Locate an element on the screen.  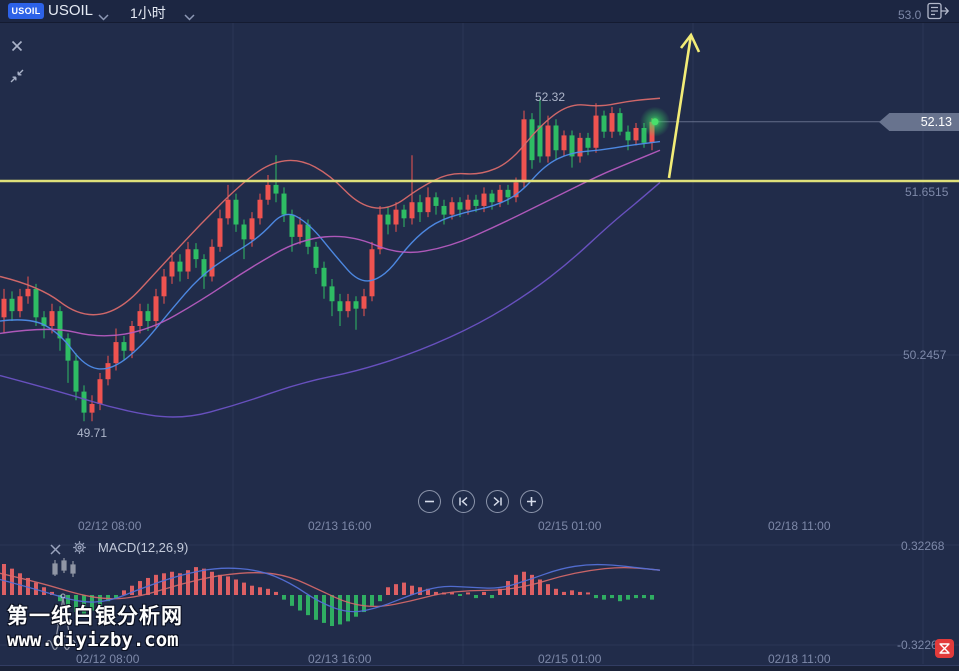
macd-upper-tick: 0.32268 is located at coordinates (923, 546).